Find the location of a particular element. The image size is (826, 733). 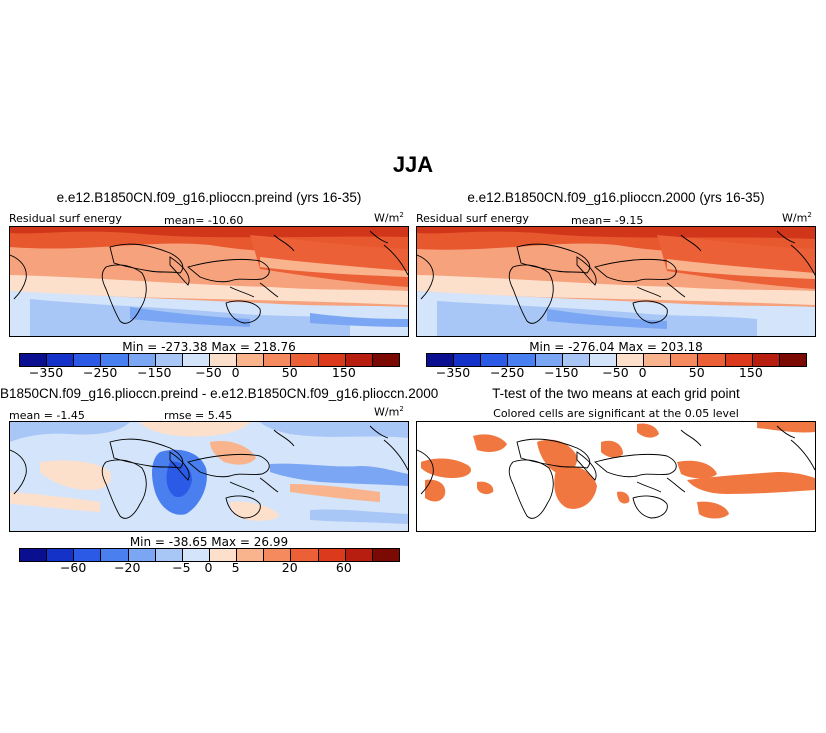

colorbar-top-right-ticks: −350 −250 −150 −50 0 50 150 is located at coordinates (616, 373).